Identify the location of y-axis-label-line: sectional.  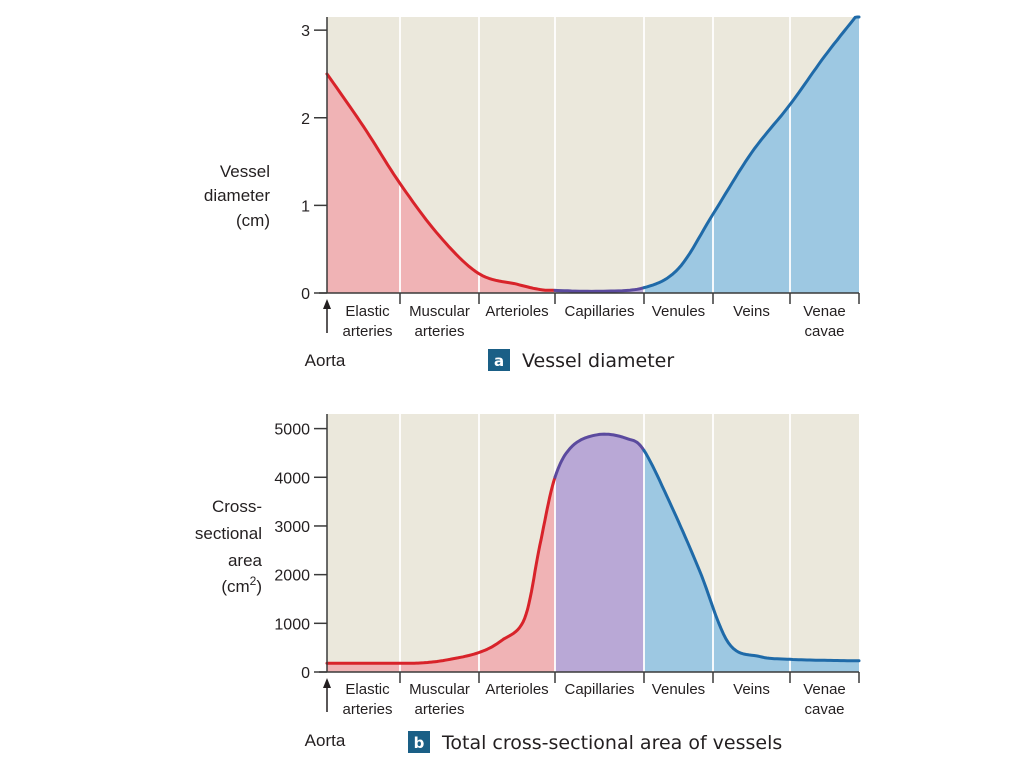
(228, 533).